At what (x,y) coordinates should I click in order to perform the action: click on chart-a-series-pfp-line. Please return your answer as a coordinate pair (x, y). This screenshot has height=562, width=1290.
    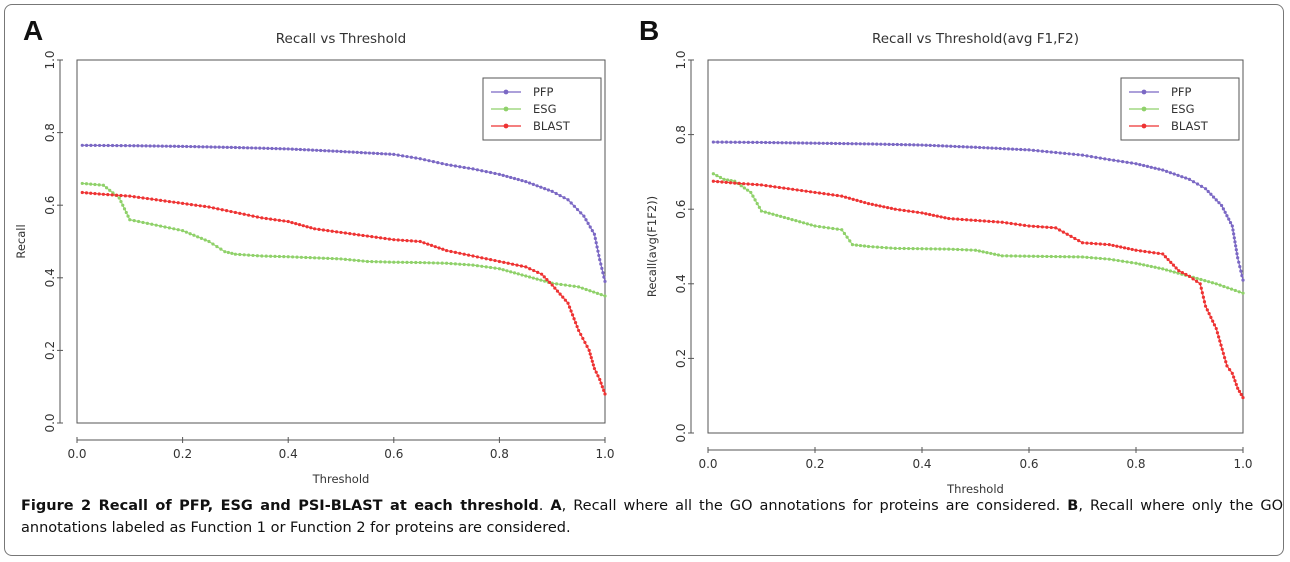
    Looking at the image, I should click on (344, 213).